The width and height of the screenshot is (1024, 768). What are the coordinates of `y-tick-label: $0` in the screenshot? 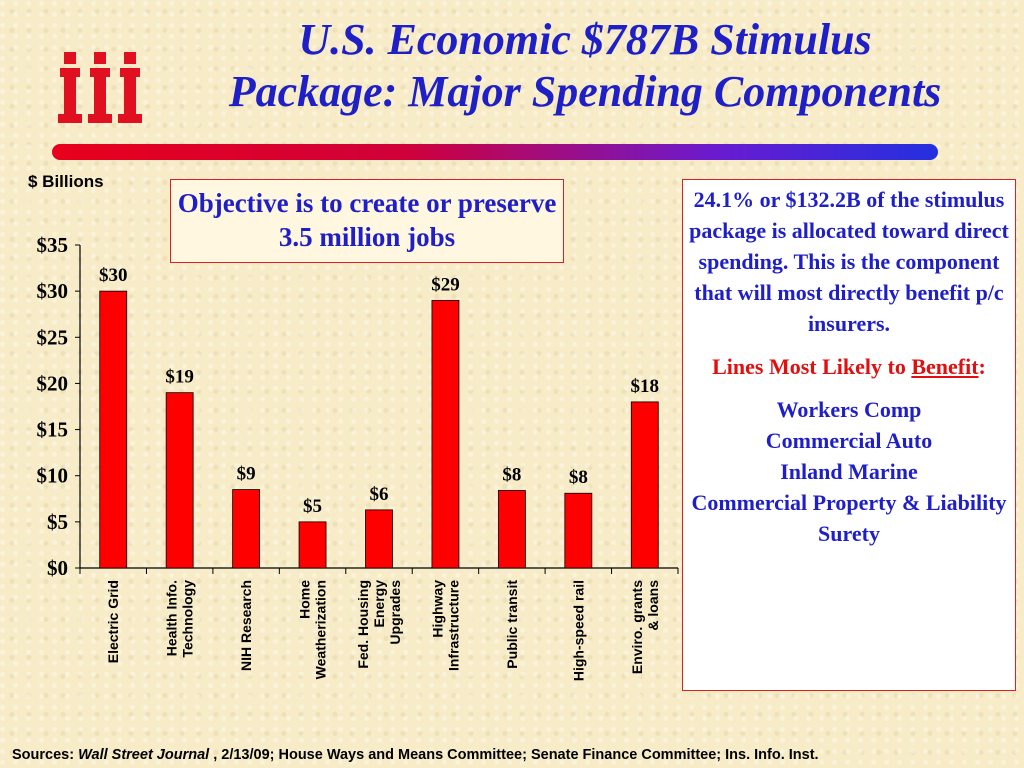 It's located at (57, 568).